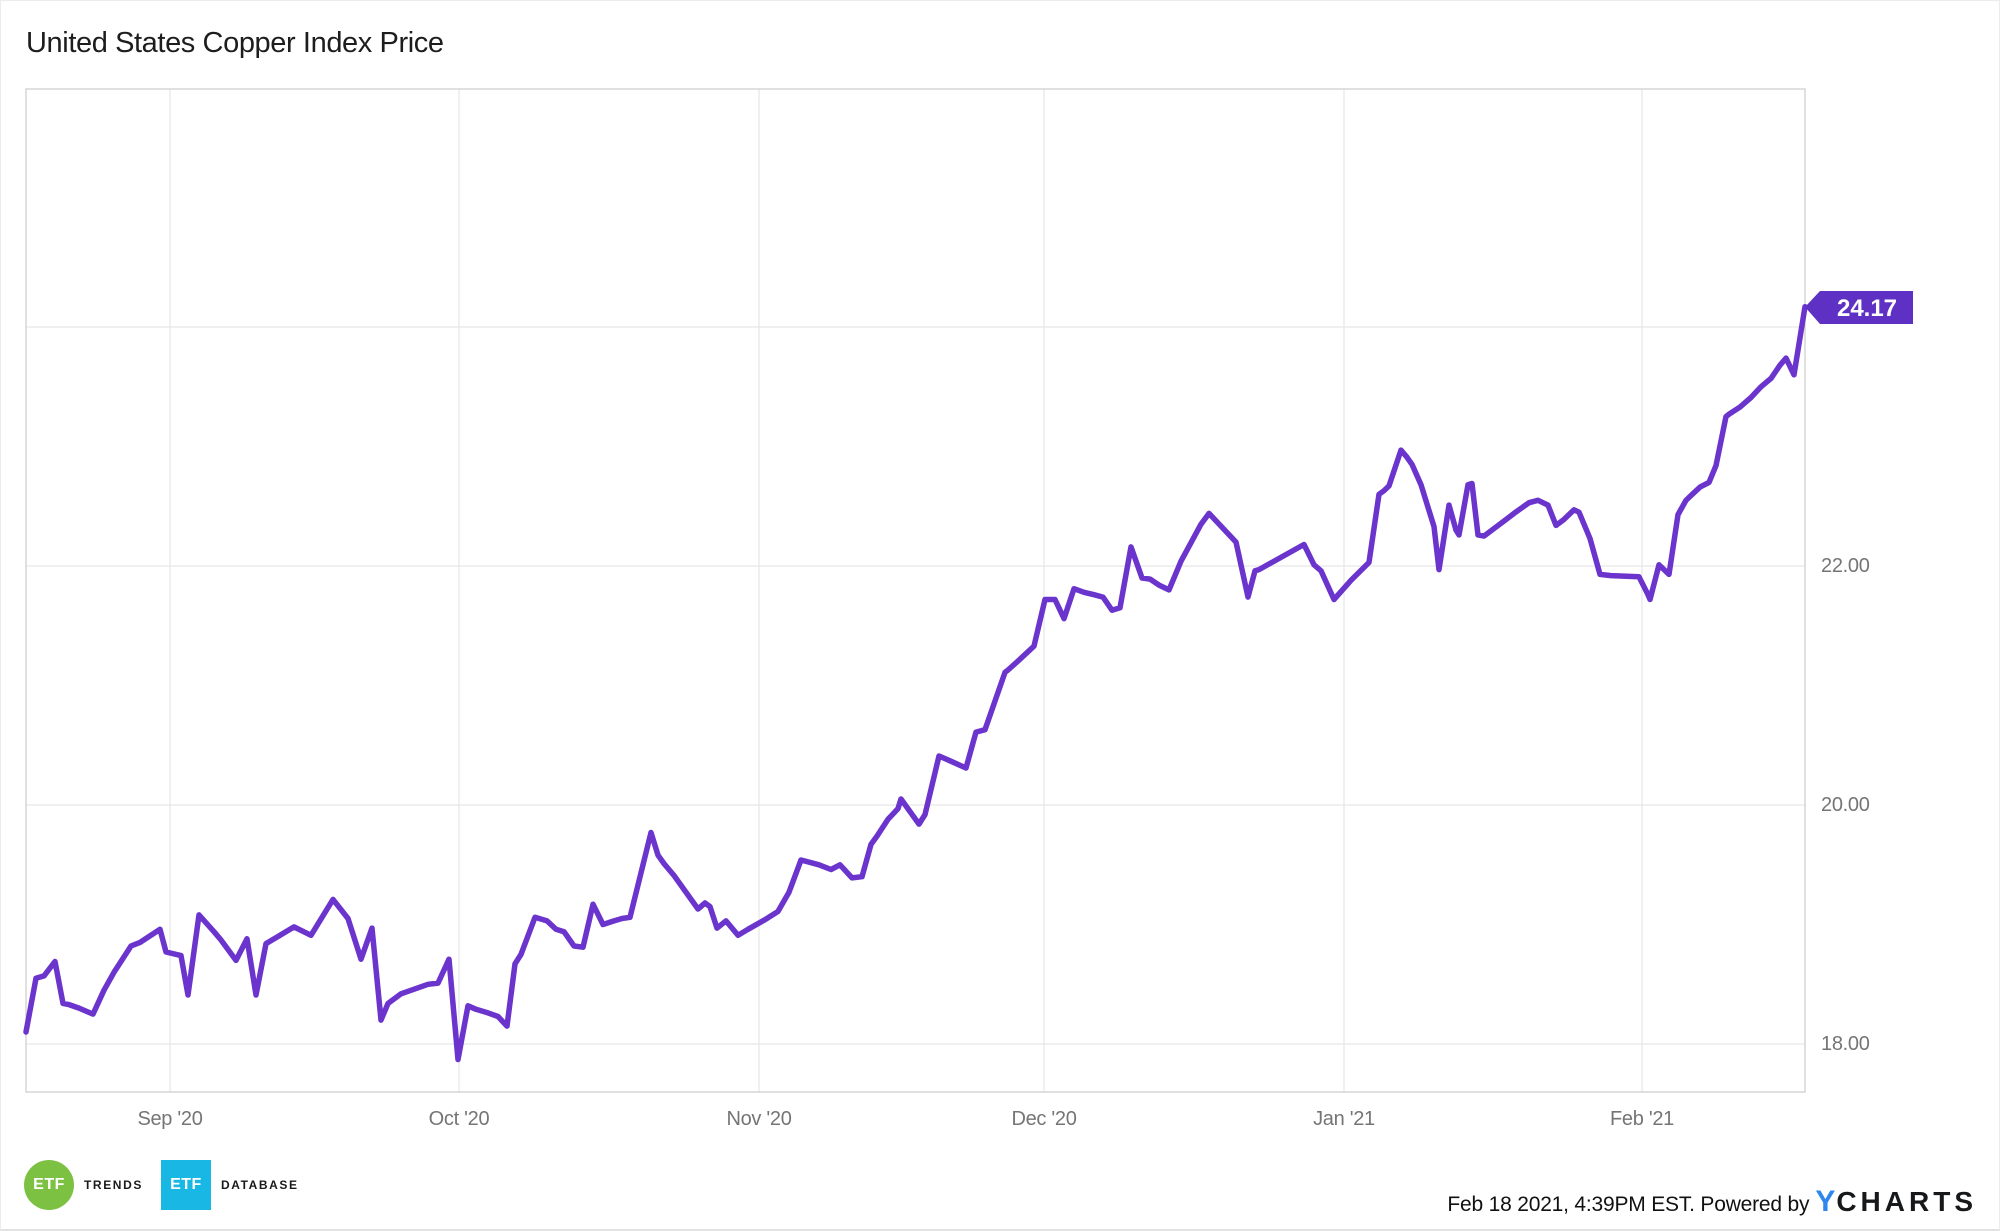  I want to click on ycharts-logo-y: Y, so click(1826, 1201).